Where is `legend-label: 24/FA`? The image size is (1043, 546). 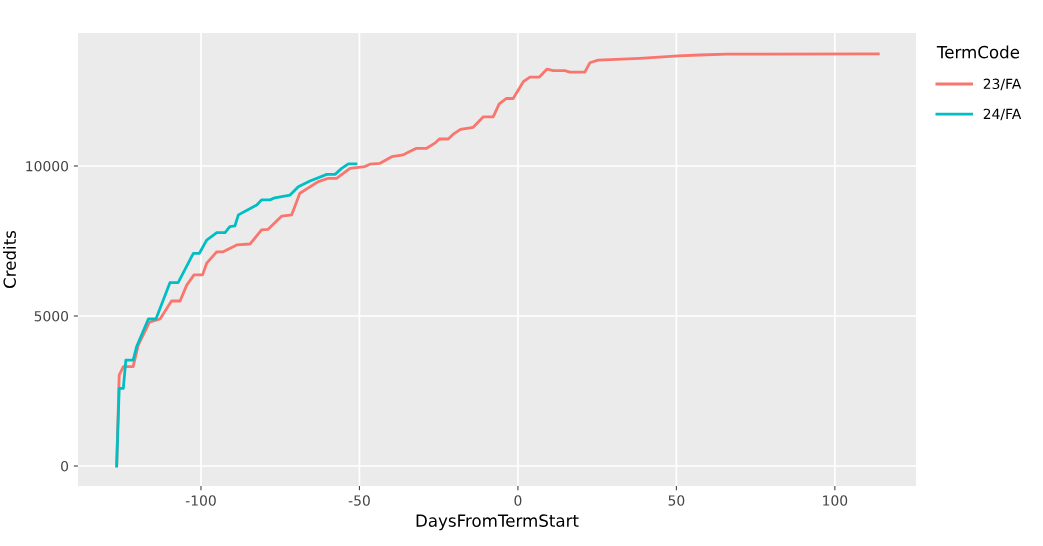 legend-label: 24/FA is located at coordinates (1002, 114).